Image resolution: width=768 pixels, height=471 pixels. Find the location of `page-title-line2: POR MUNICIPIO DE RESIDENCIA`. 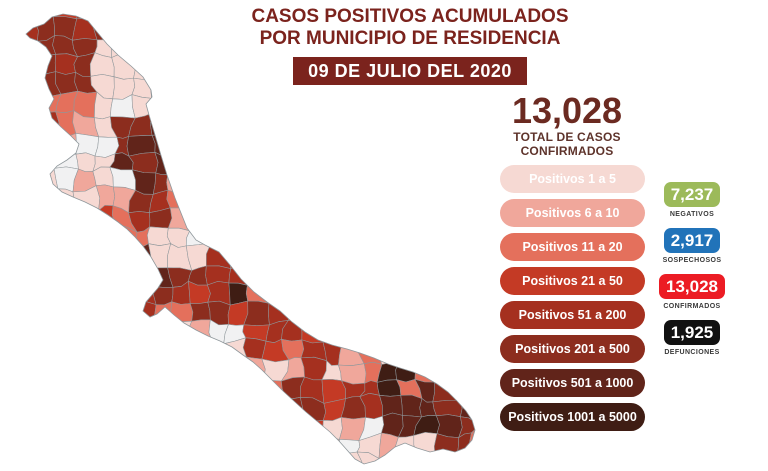

page-title-line2: POR MUNICIPIO DE RESIDENCIA is located at coordinates (410, 38).